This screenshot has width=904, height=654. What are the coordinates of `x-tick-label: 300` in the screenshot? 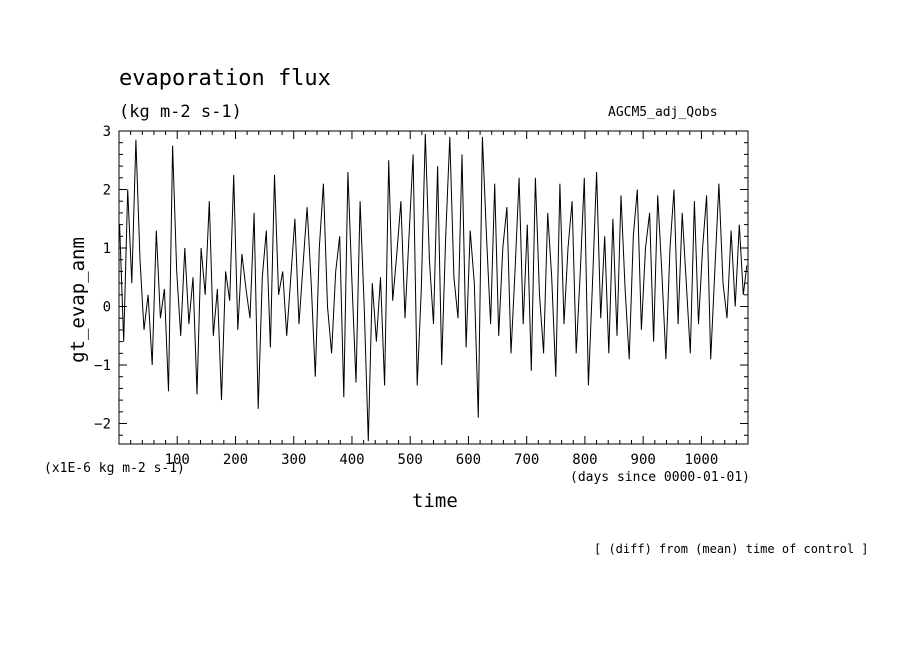 It's located at (293, 460).